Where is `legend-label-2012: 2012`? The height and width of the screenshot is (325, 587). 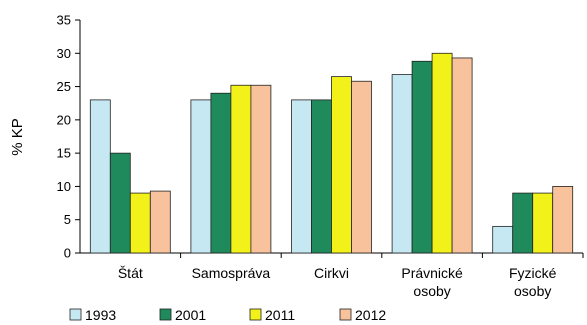
legend-label-2012: 2012 is located at coordinates (370, 315).